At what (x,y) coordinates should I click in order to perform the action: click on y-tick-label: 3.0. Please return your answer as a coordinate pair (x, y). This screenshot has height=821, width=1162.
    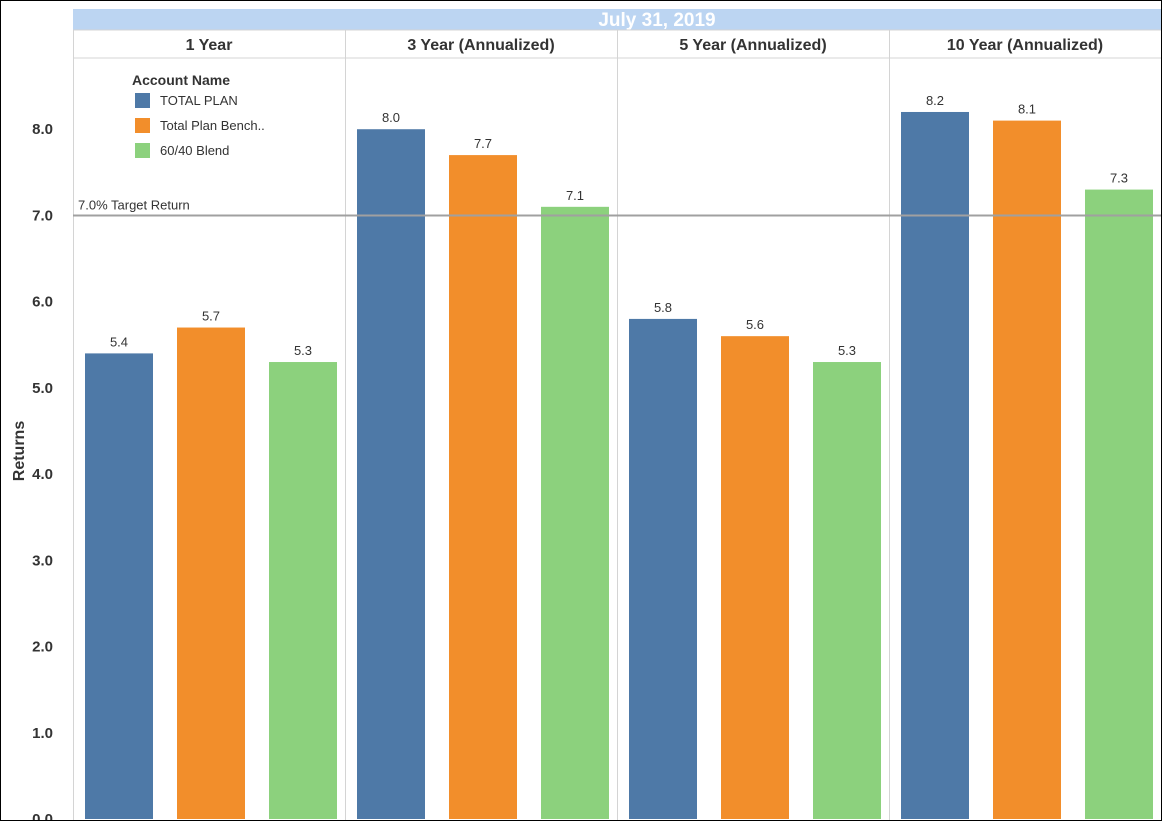
    Looking at the image, I should click on (42, 560).